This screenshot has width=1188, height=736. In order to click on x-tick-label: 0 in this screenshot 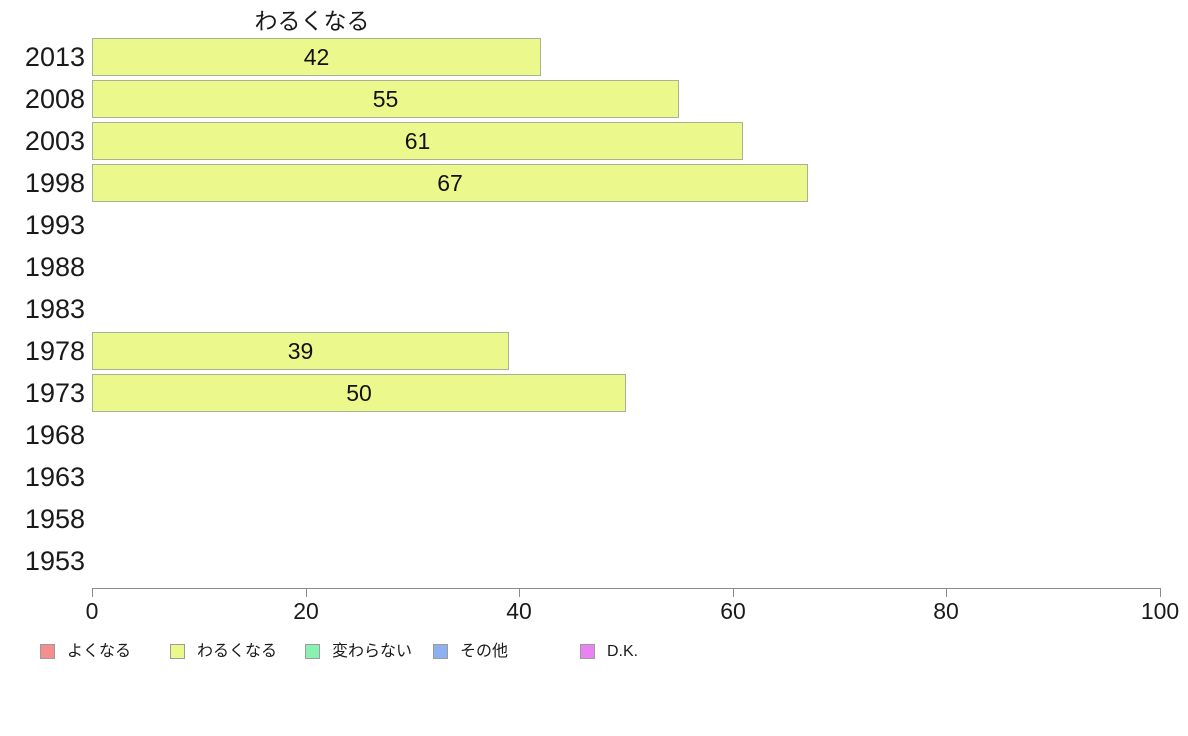, I will do `click(92, 611)`.